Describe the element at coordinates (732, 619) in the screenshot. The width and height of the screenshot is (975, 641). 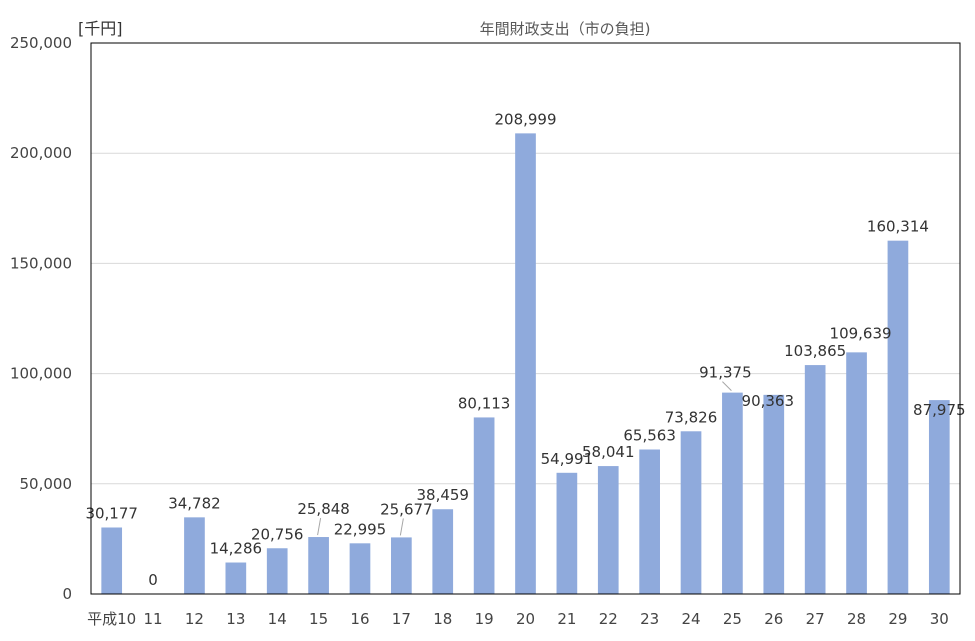
I see `x-tick-label: 25` at that location.